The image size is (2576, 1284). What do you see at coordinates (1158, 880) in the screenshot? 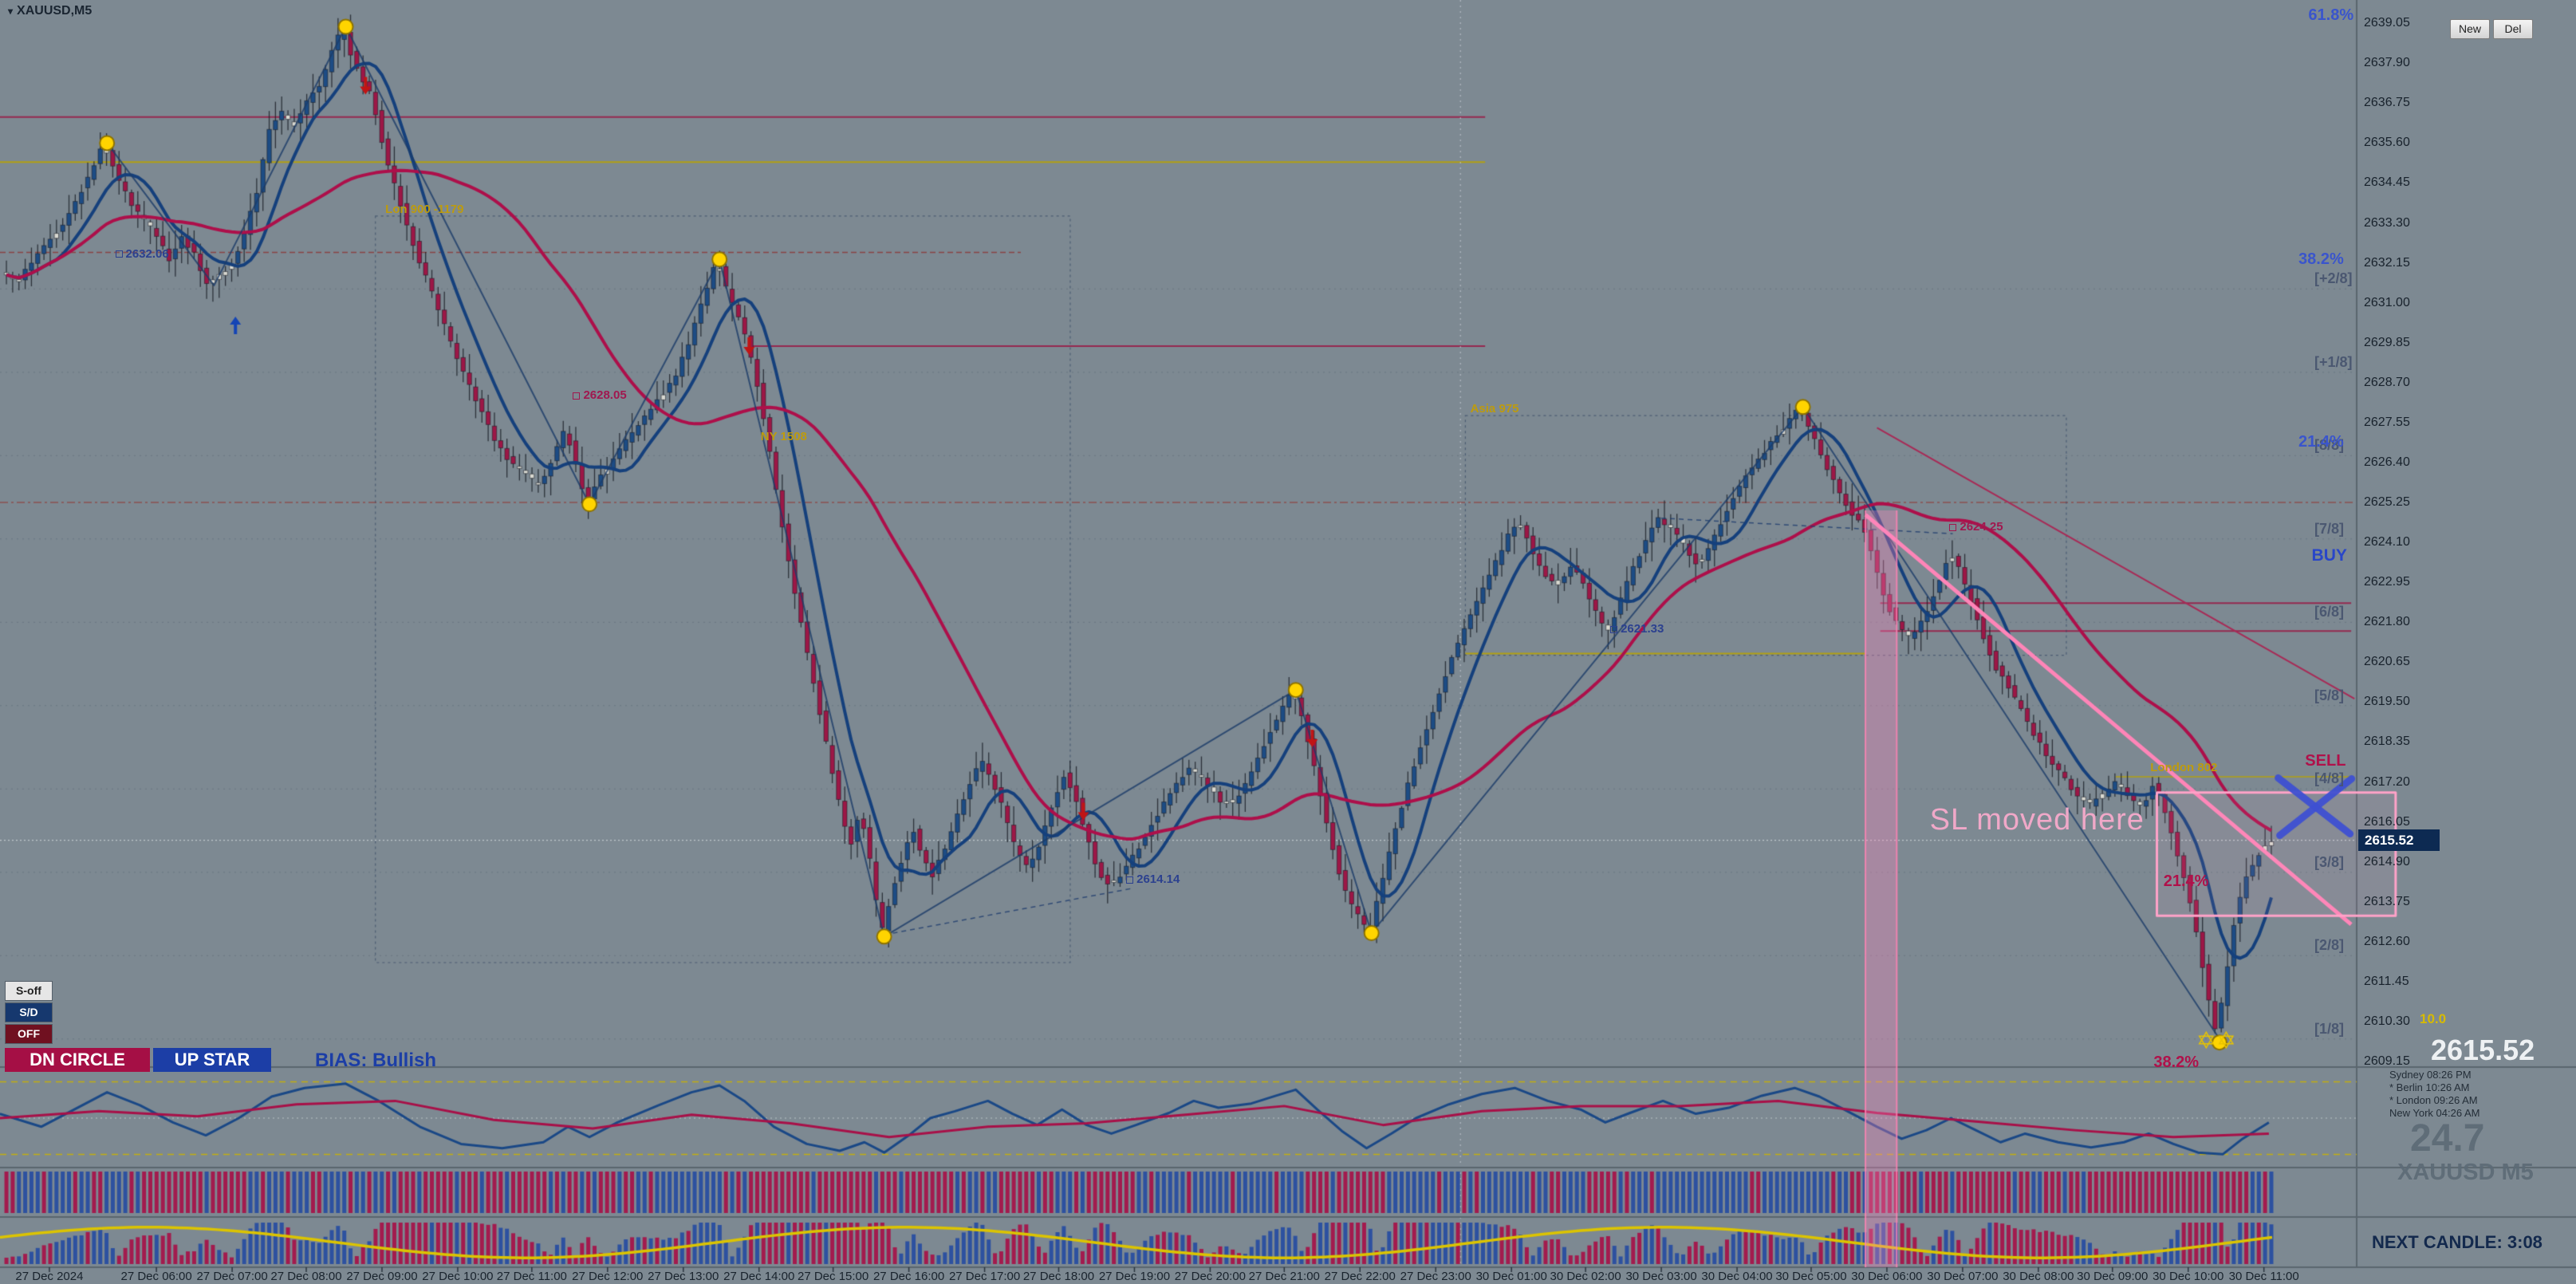
I see `pattern-price-text: 2614.14` at bounding box center [1158, 880].